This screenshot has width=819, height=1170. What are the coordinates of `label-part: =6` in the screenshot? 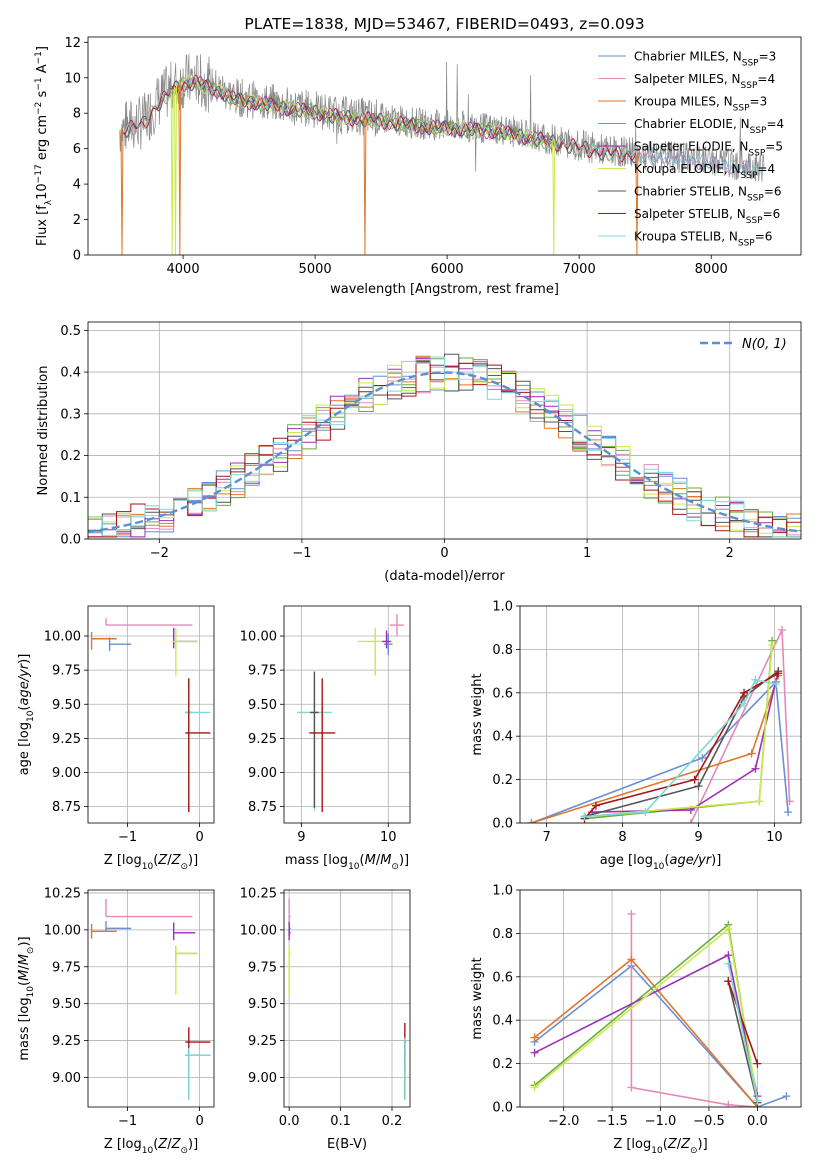 It's located at (773, 192).